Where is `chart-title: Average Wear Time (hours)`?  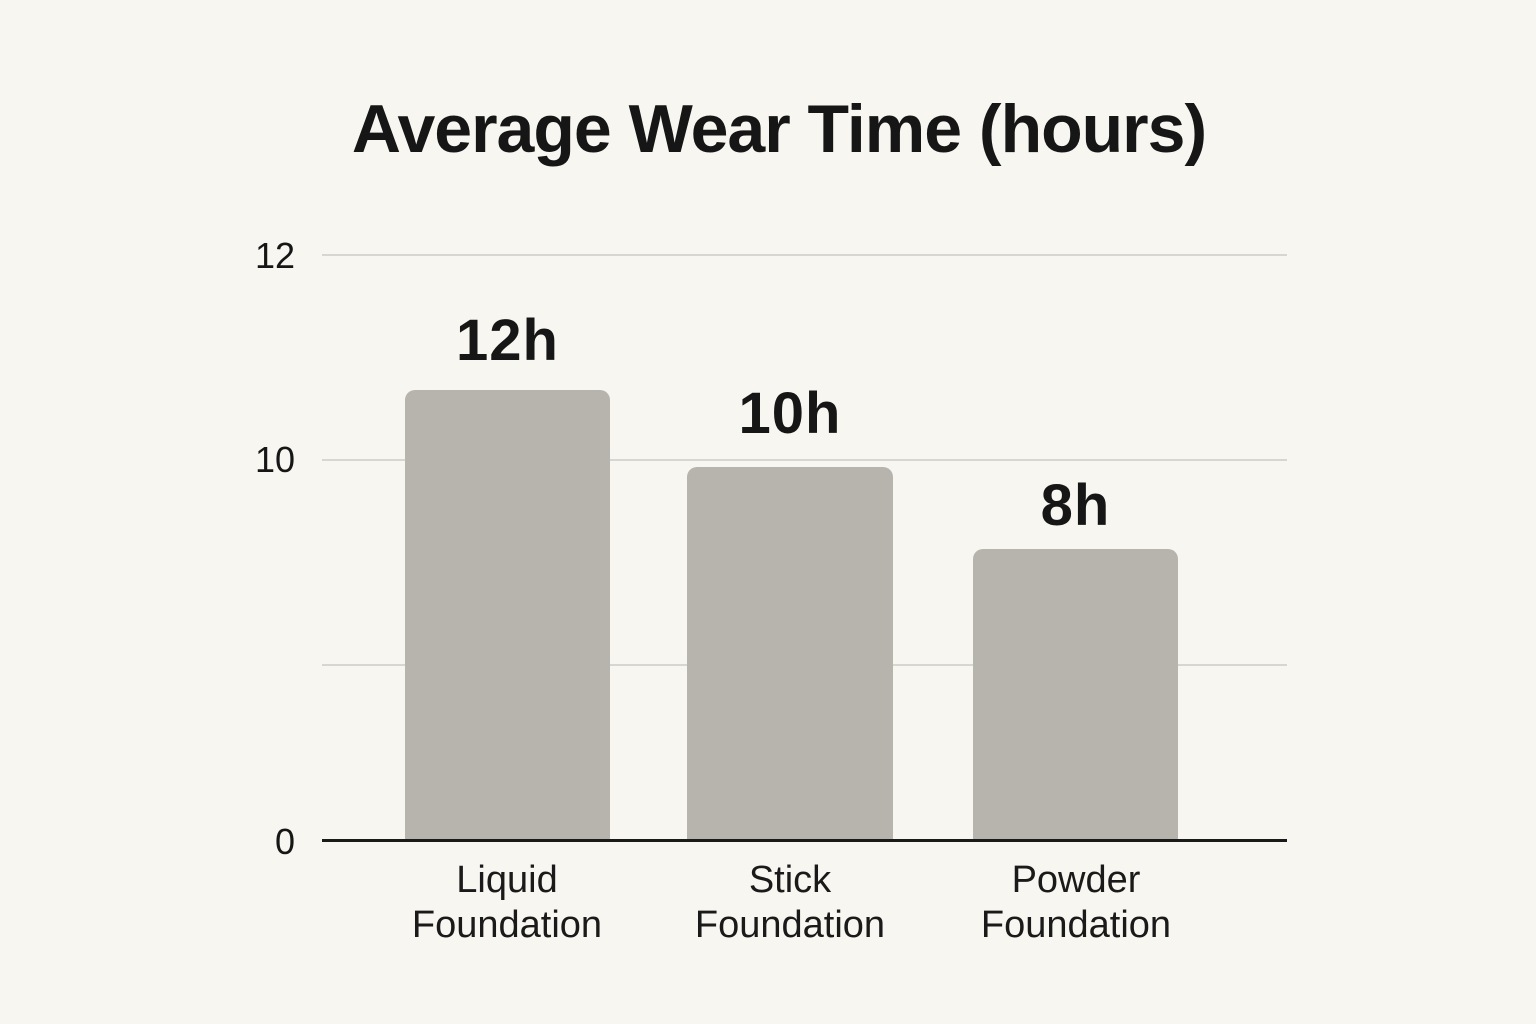 chart-title: Average Wear Time (hours) is located at coordinates (779, 129).